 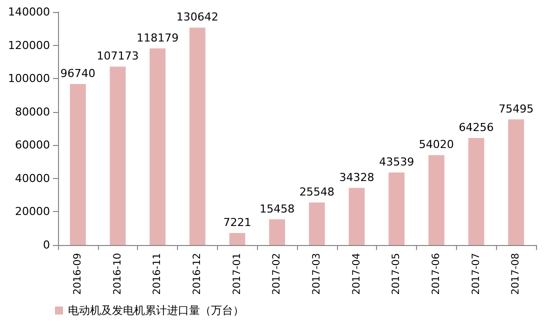 I want to click on y-tick-label: 20000, so click(x=32, y=211).